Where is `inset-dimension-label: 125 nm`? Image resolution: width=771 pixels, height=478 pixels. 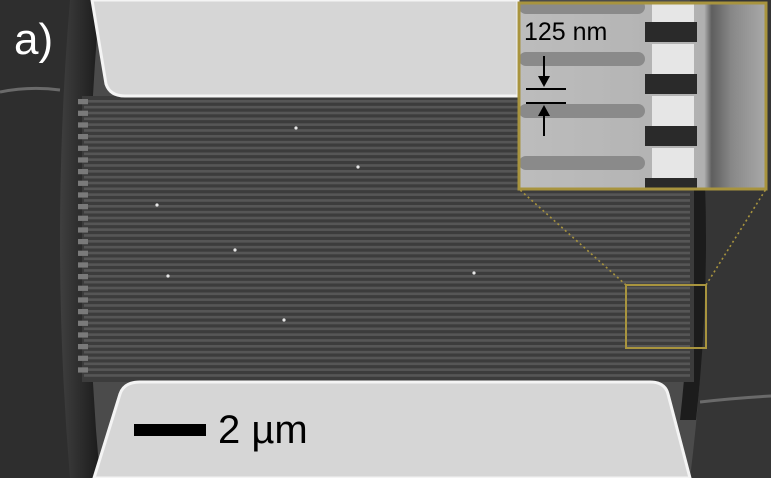
inset-dimension-label: 125 nm is located at coordinates (566, 32).